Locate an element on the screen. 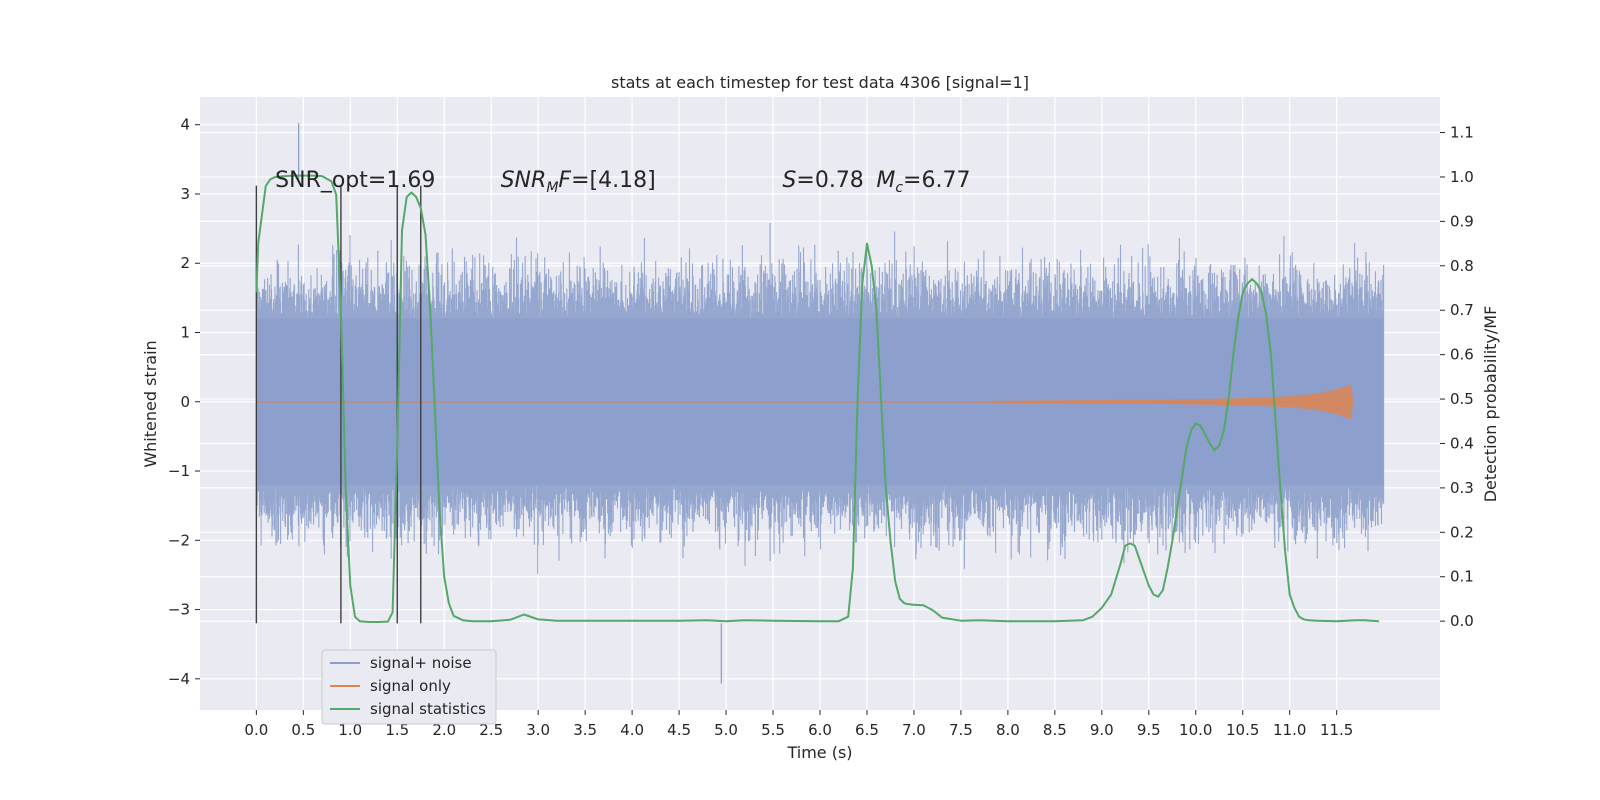  annotations: SNR_opt=1.69 SNRMF=[4.18] S=0.78 Mc=6.77 is located at coordinates (622, 182).